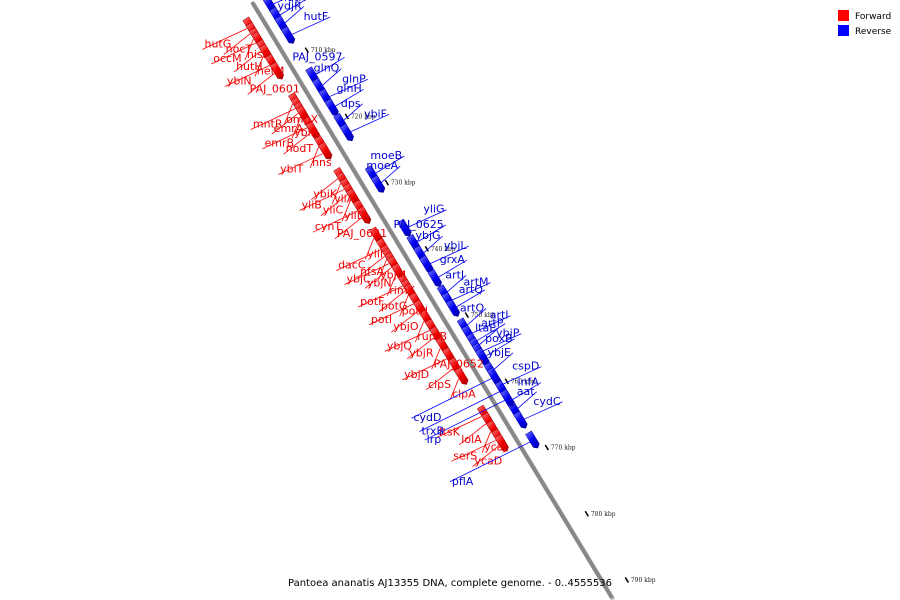  Describe the element at coordinates (323, 50) in the screenshot. I see `tick-label: 710 kbp` at that location.